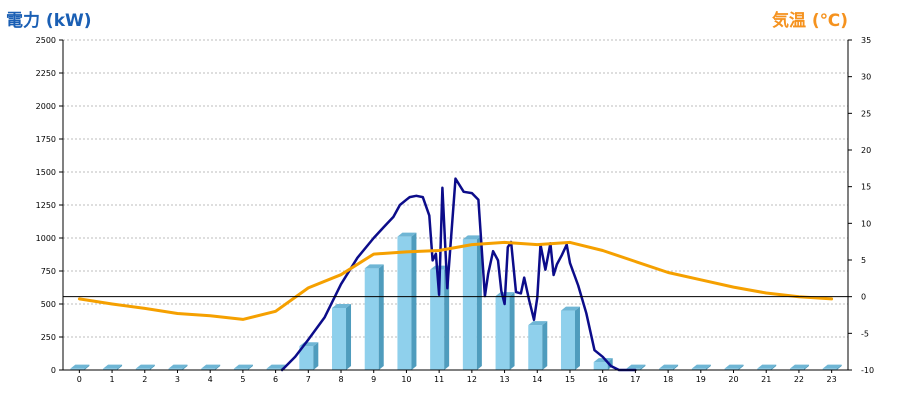  Describe the element at coordinates (701, 379) in the screenshot. I see `x-tick-label: 19` at that location.